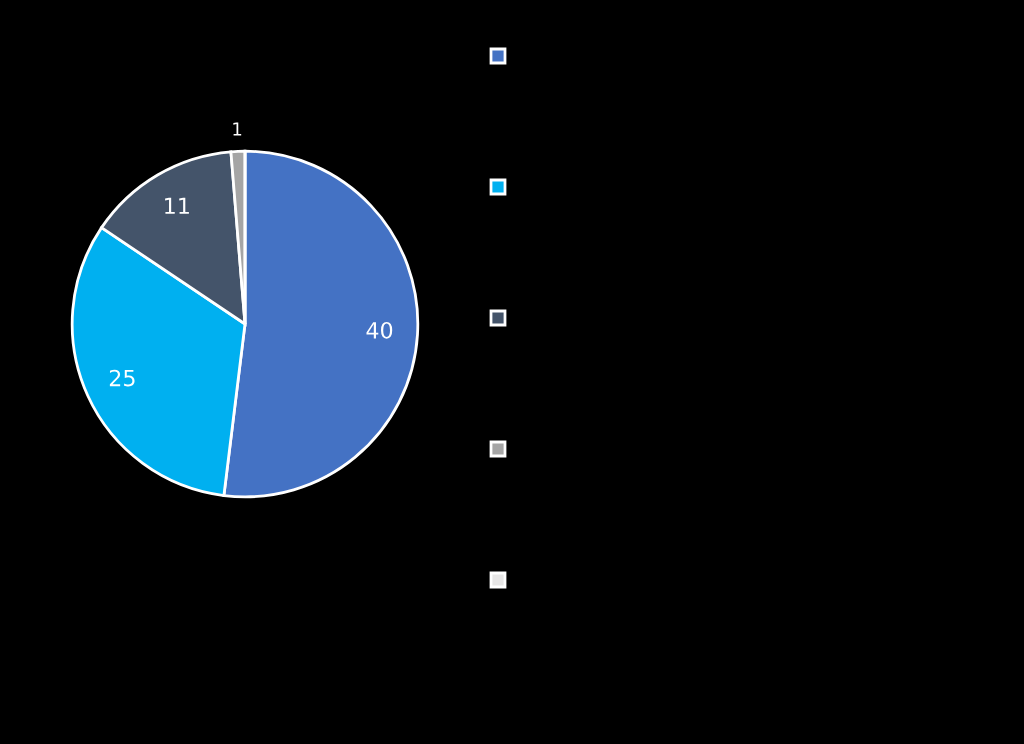  Describe the element at coordinates (237, 129) in the screenshot. I see `data-label: 1` at that location.